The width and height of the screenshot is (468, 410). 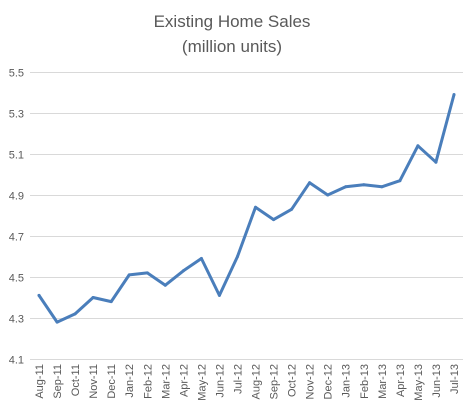 What do you see at coordinates (40, 381) in the screenshot?
I see `x-tick-label: Aug-11` at bounding box center [40, 381].